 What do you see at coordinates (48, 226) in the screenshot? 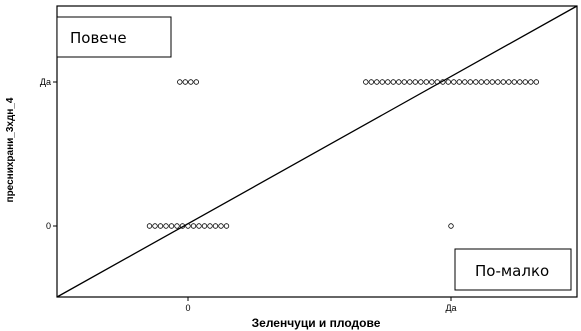
I see `y-tick-label-0: 0` at bounding box center [48, 226].